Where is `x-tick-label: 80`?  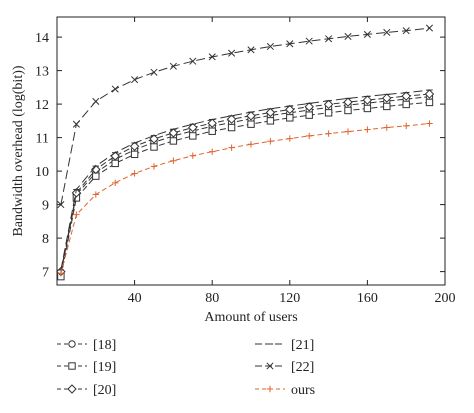 x-tick-label: 80 is located at coordinates (212, 298).